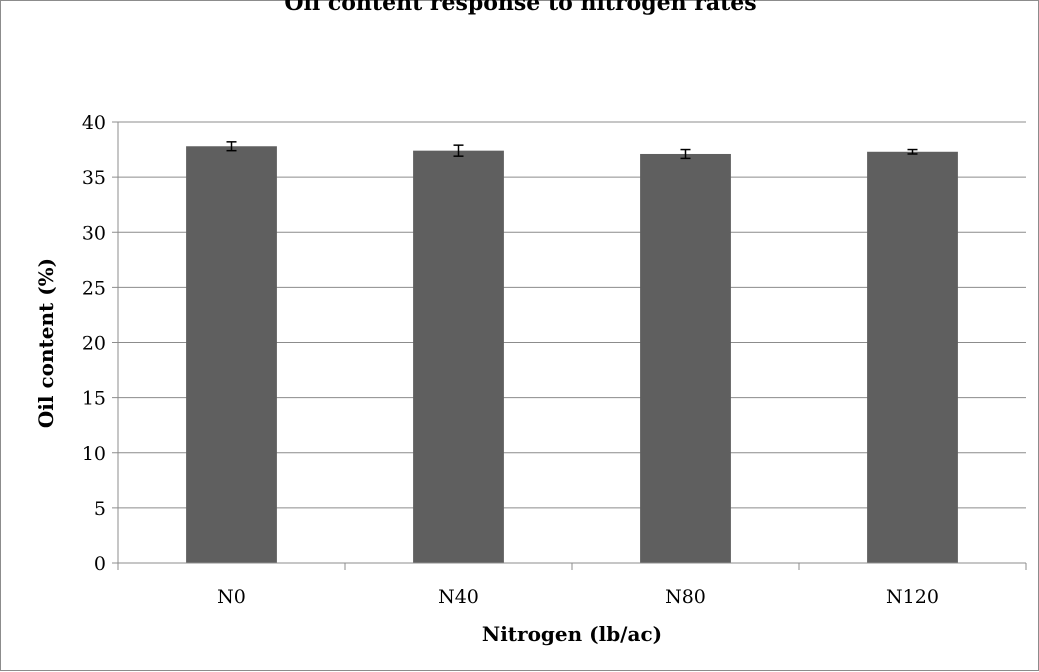  I want to click on y-tick-label: 10, so click(94, 454).